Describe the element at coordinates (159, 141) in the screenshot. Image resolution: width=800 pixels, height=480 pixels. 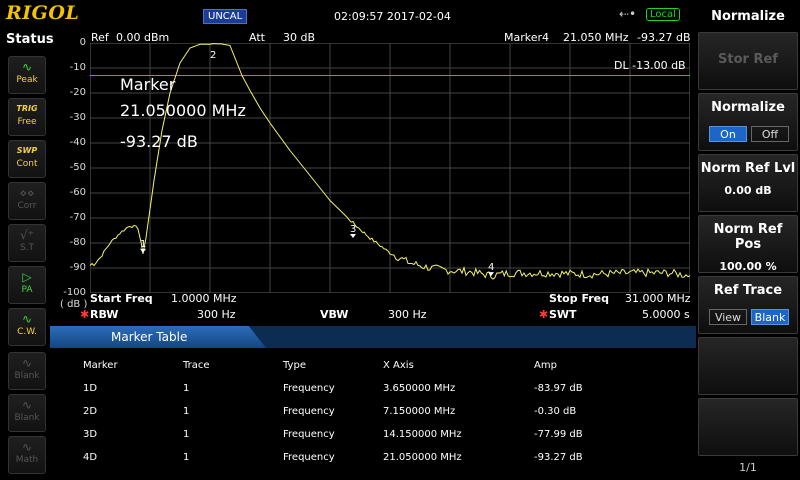
I see `marker-overlay-amp: -93.27 dB` at that location.